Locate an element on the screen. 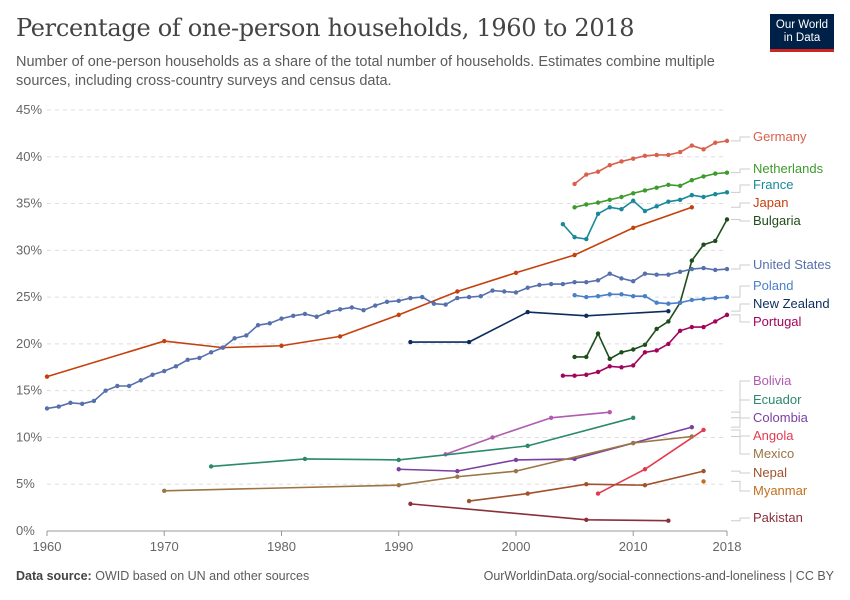  series-myanmar: Myanmar is located at coordinates (754, 488).